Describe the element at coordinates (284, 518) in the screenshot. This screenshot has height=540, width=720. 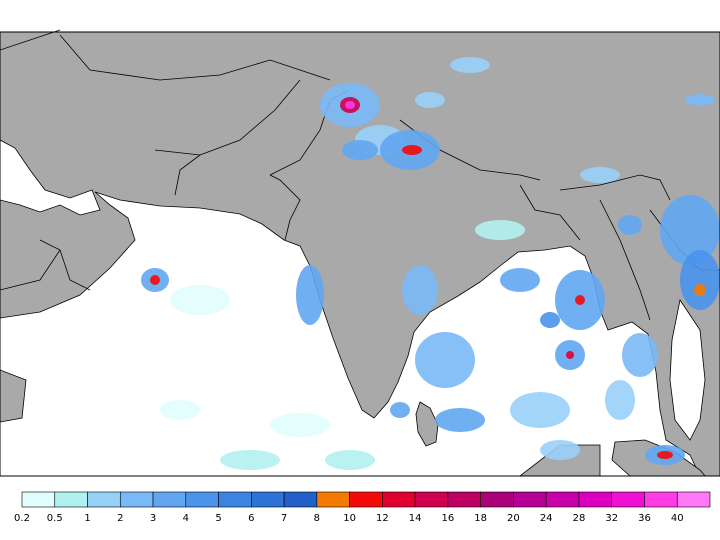
I see `legend-label: 7` at that location.